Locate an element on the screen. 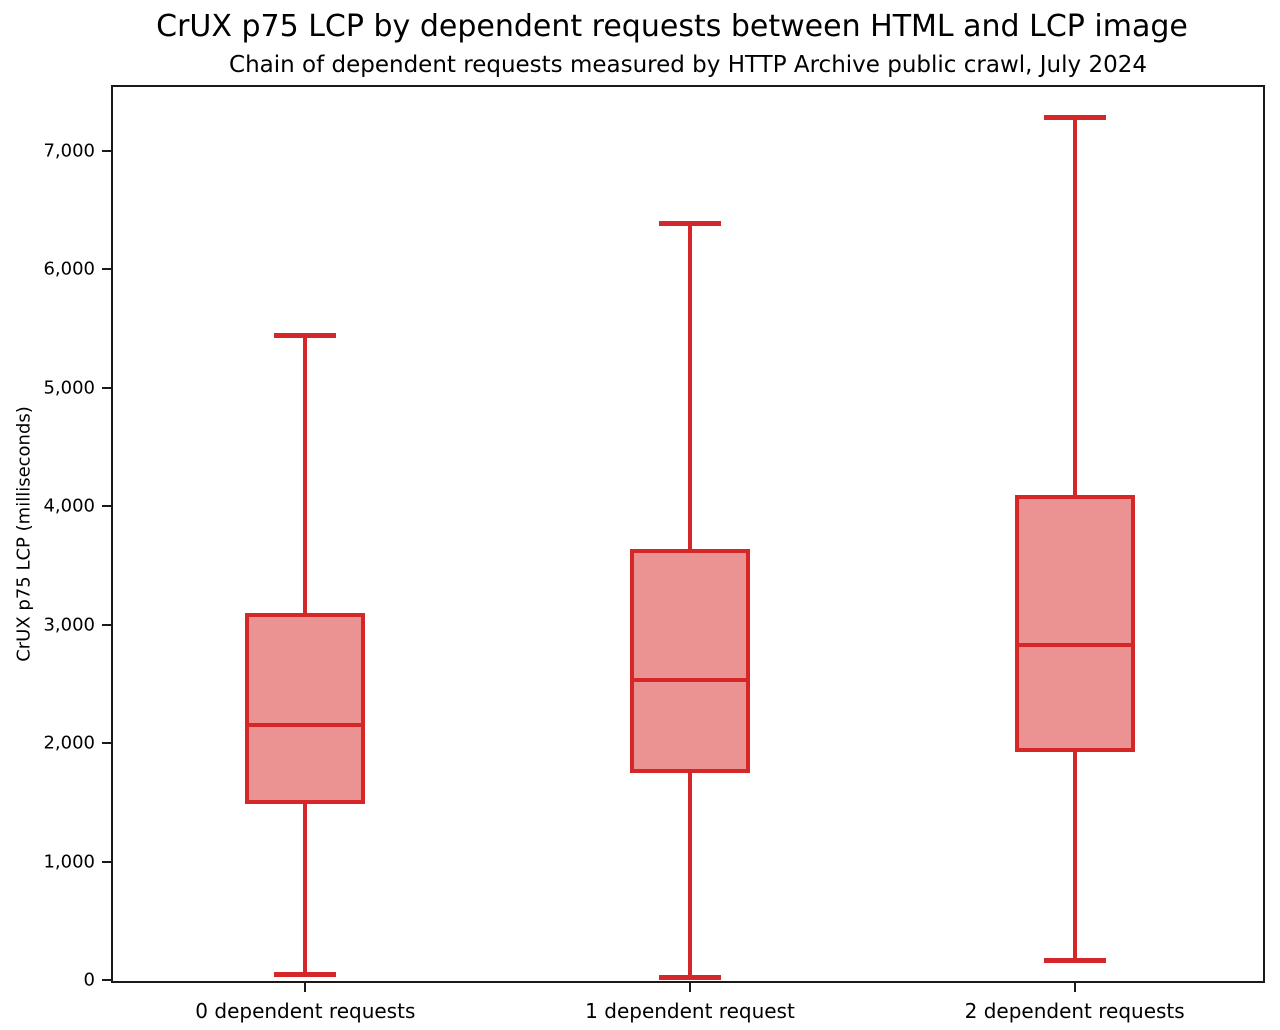 The image size is (1280, 1030). y-tick-label: 1,000 is located at coordinates (69, 862).